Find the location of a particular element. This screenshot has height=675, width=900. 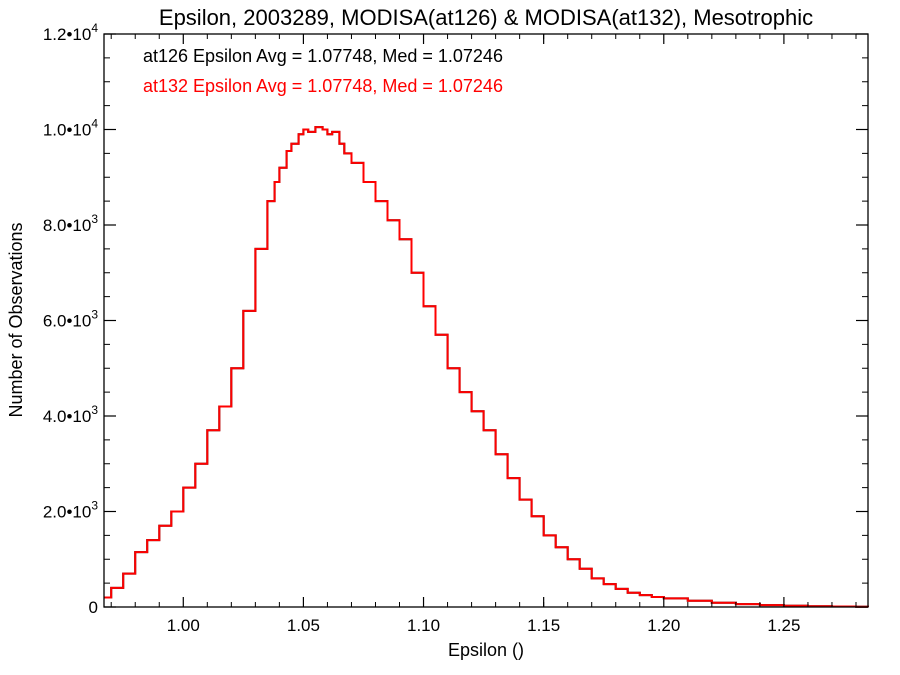

y-tick-label: 4.0•103 is located at coordinates (71, 414).